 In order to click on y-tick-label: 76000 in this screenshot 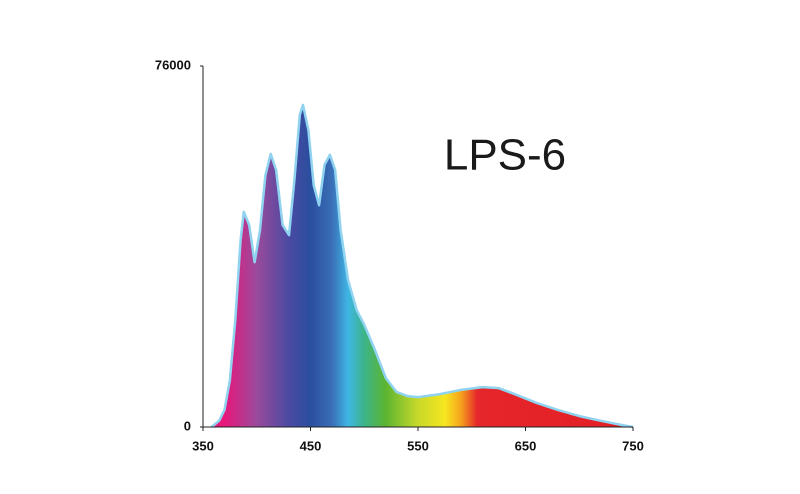, I will do `click(173, 64)`.